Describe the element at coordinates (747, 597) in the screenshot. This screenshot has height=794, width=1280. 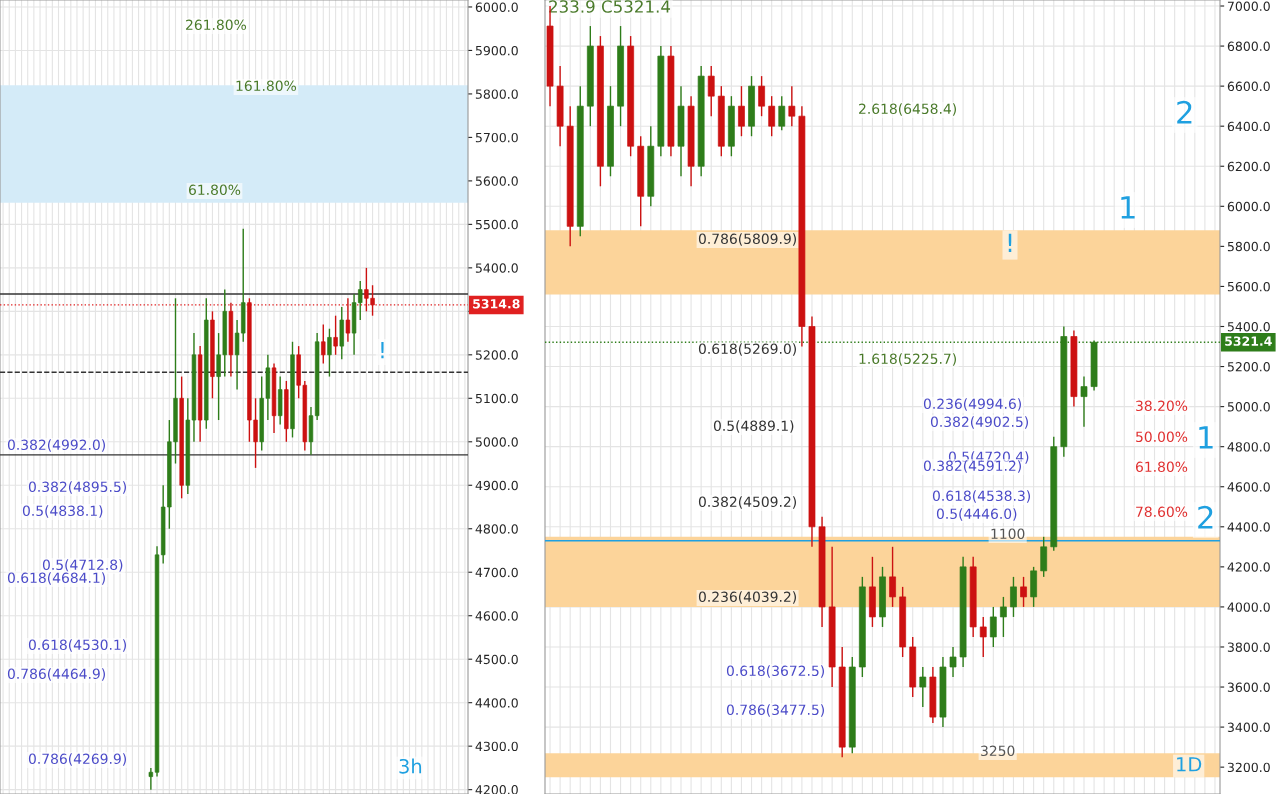
I see `annotation: 0.236(4039.2)` at that location.